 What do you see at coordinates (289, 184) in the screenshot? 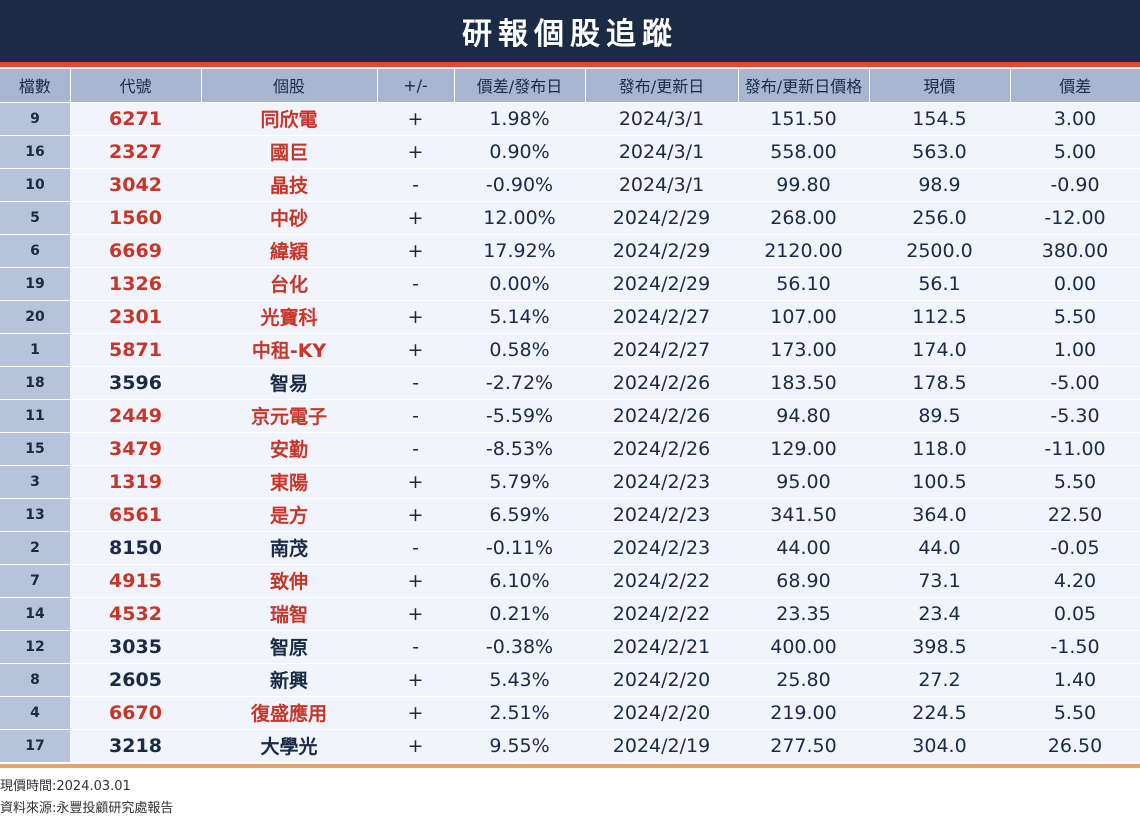
I see `stock-name-cell: 晶技` at bounding box center [289, 184].